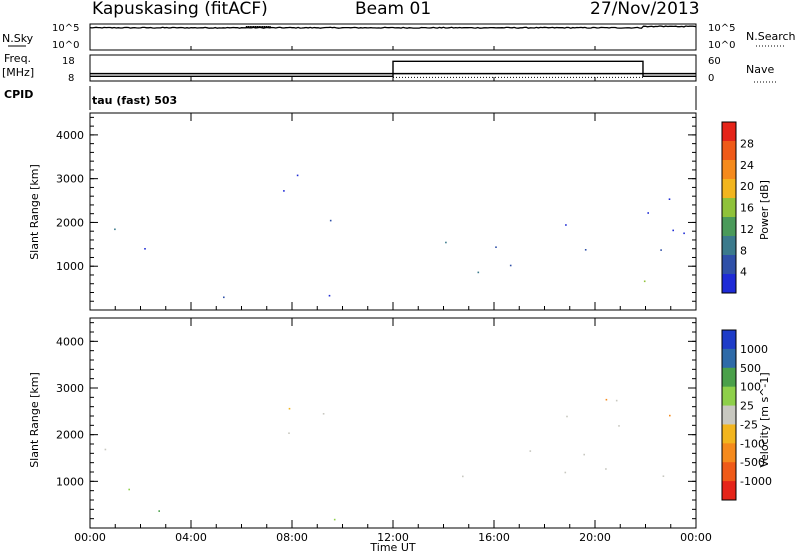 This screenshot has height=554, width=800. Describe the element at coordinates (746, 415) in the screenshot. I see `velocity-colorbar: 1000 500 100 25 -25 -100 -500 -1000` at that location.